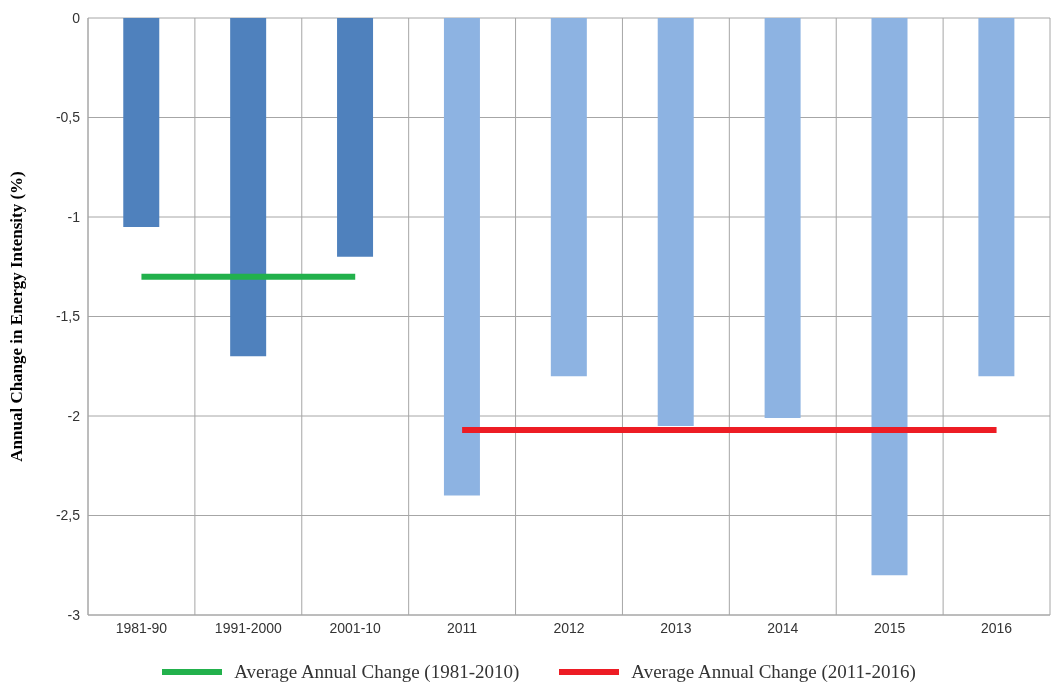  I want to click on x-tick-label: 2001-10, so click(355, 627).